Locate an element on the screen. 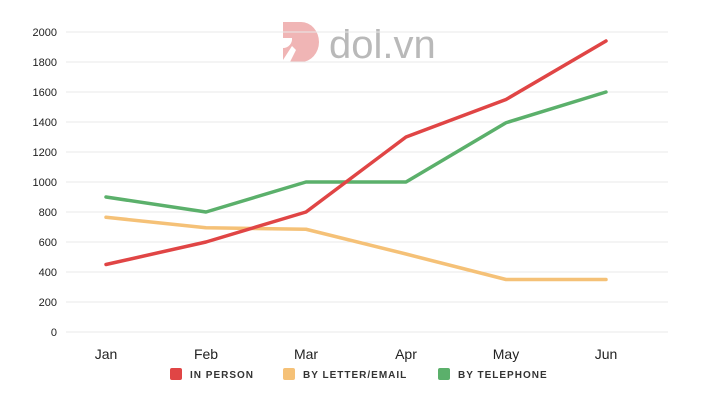 The height and width of the screenshot is (401, 712). y-tick-label: 400 is located at coordinates (48, 273).